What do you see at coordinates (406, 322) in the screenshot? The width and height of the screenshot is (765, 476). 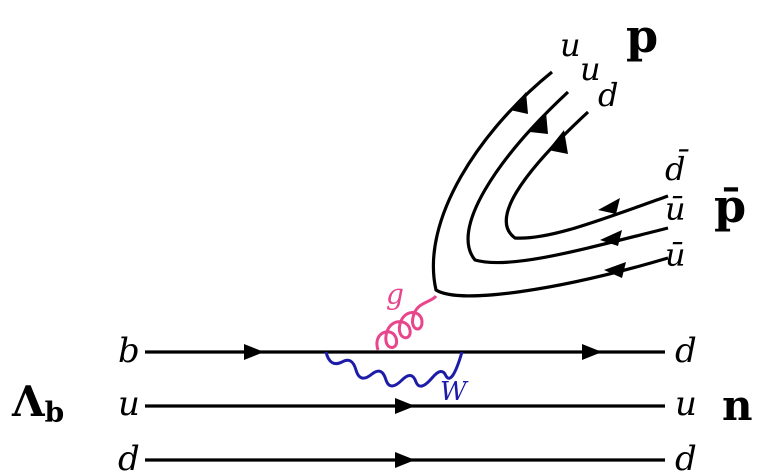 I see `gluon-line` at bounding box center [406, 322].